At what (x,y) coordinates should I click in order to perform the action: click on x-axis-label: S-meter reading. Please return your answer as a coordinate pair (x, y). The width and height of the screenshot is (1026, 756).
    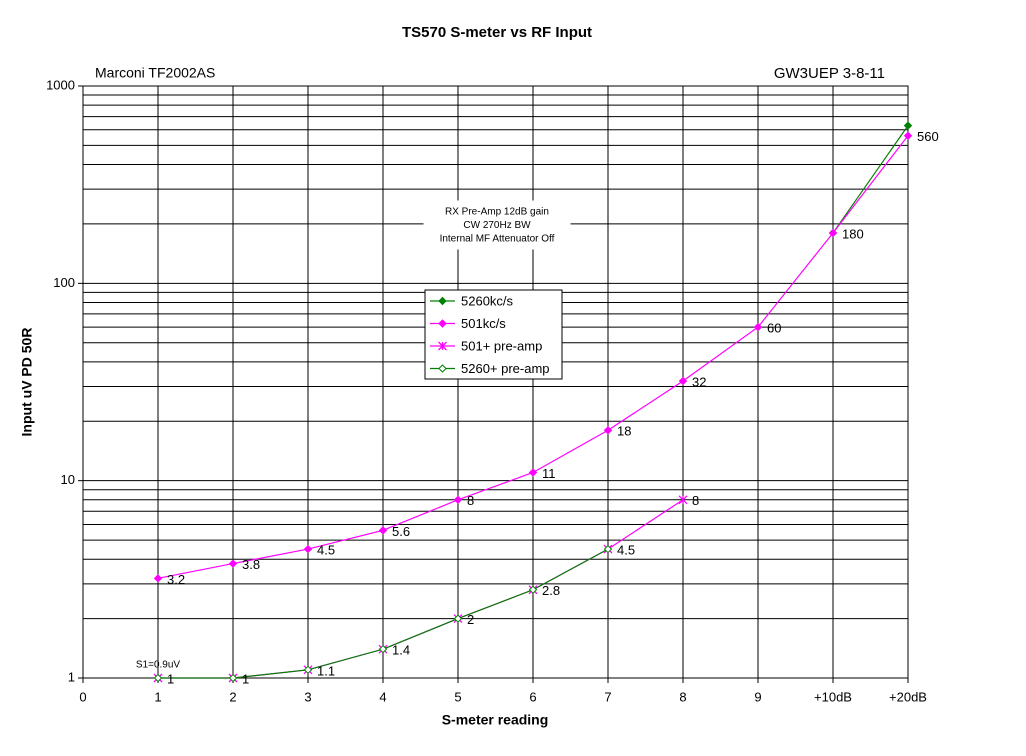
    Looking at the image, I should click on (495, 720).